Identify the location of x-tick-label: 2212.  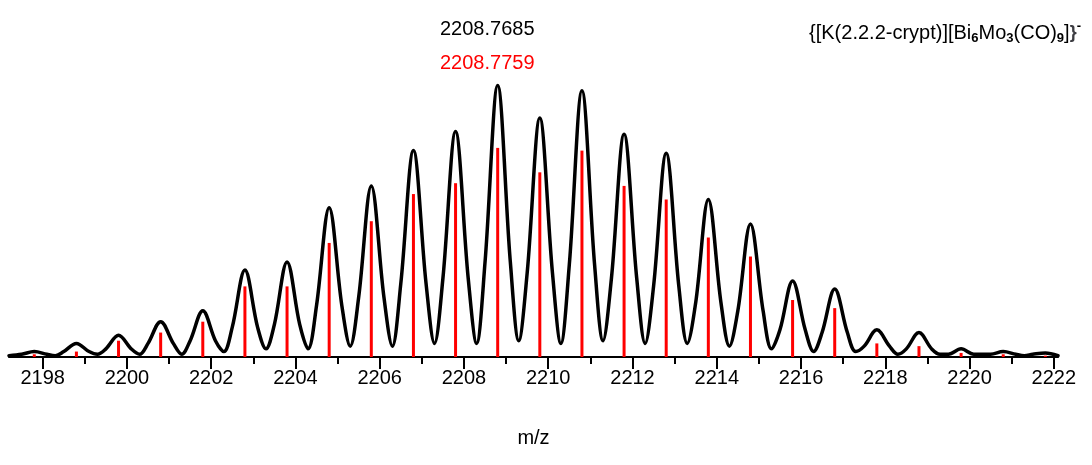
(632, 377).